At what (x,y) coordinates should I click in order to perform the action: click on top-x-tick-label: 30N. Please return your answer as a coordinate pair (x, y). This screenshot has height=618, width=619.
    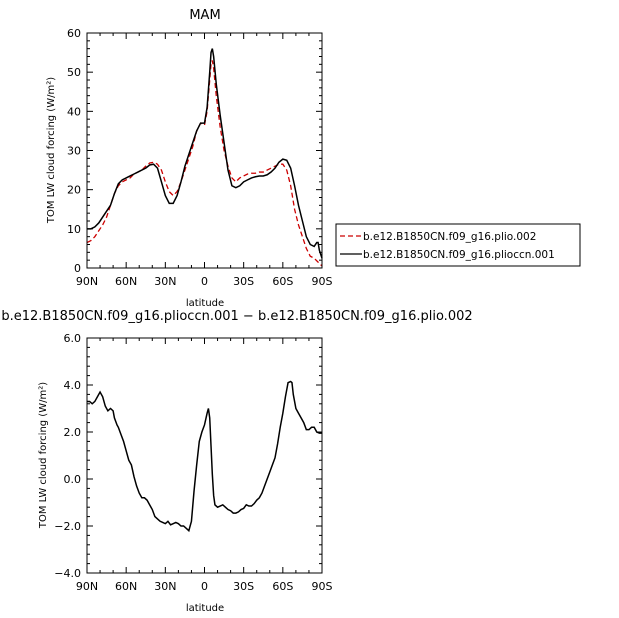
    Looking at the image, I should click on (165, 281).